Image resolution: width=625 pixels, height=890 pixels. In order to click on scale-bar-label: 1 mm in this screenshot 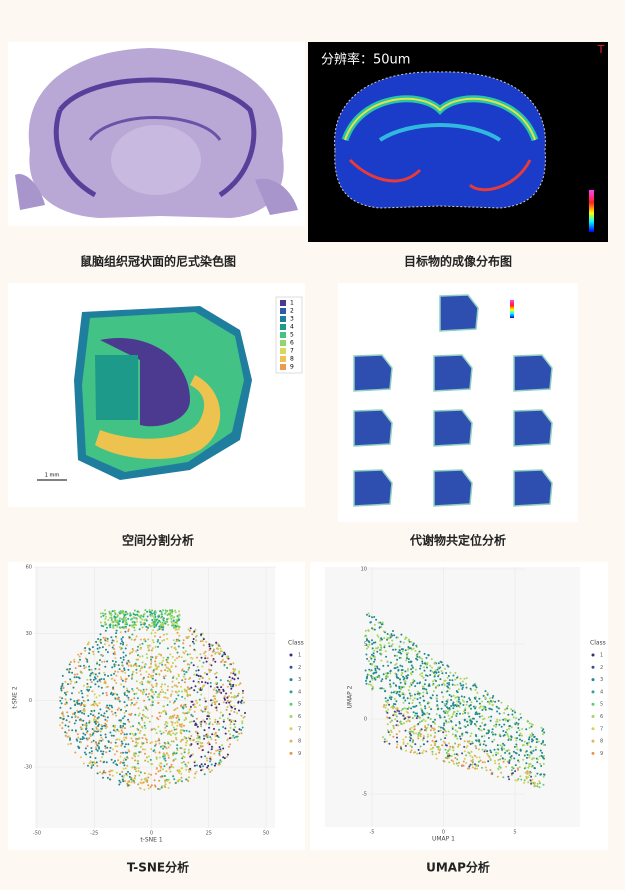, I will do `click(52, 476)`.